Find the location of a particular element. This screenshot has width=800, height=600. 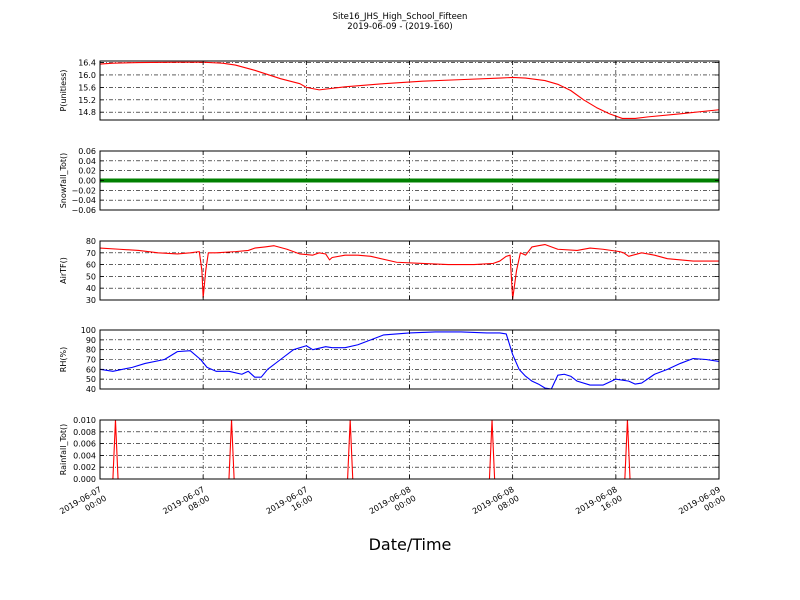

y-tick-label: 0.04 is located at coordinates (87, 161).